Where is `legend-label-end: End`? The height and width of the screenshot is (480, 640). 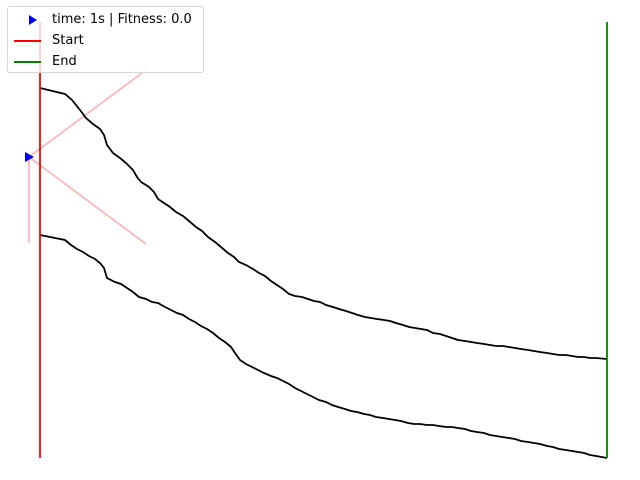 legend-label-end: End is located at coordinates (64, 61).